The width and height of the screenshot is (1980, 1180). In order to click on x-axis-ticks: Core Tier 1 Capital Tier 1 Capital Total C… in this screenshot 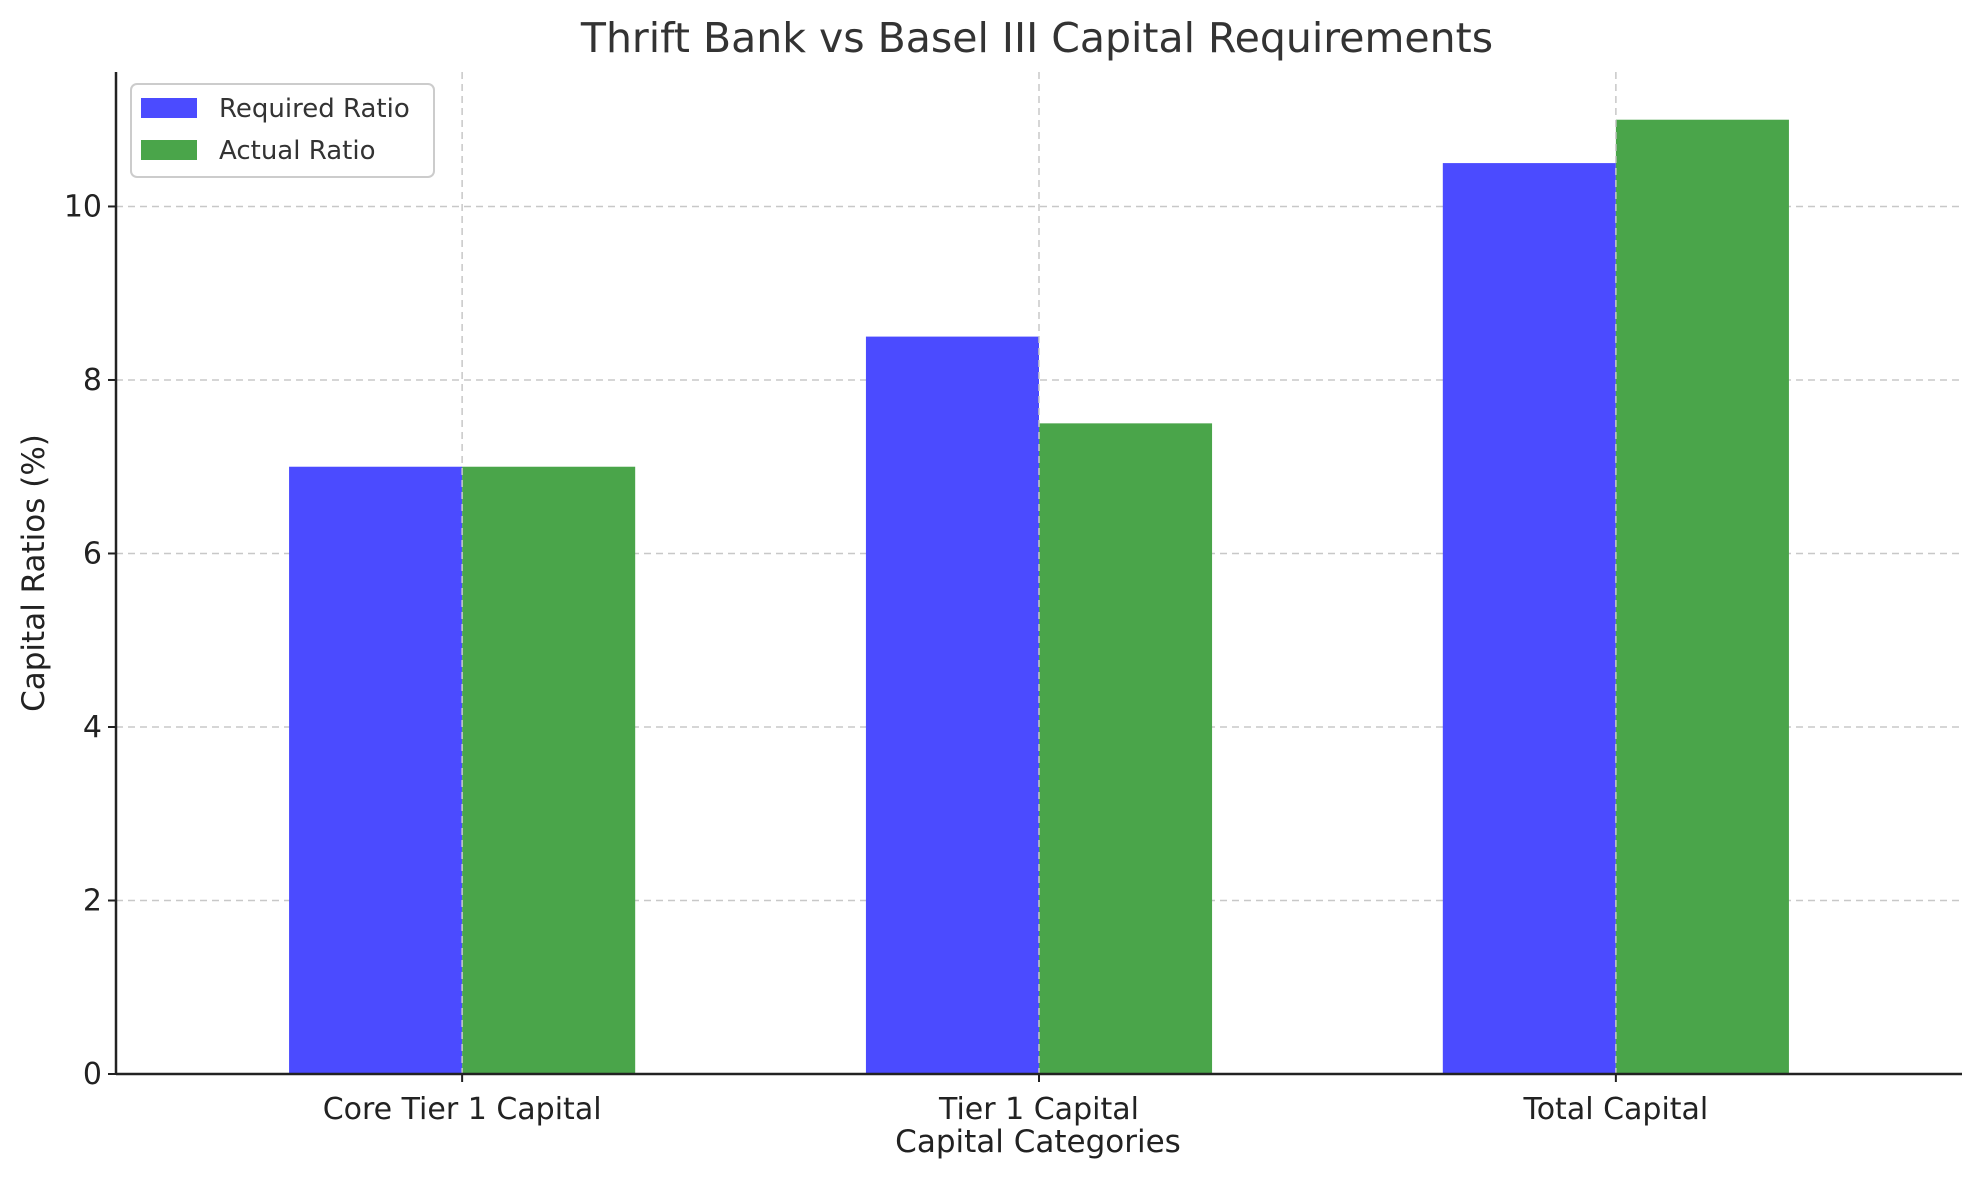, I will do `click(1015, 1100)`.